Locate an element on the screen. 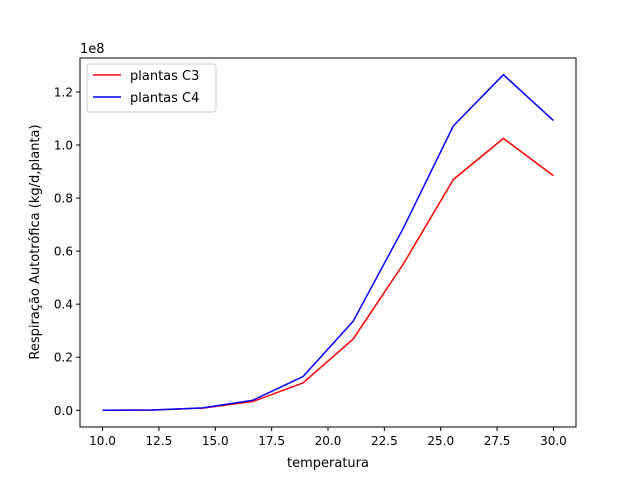 This screenshot has width=640, height=480. x-axis-ticks: 10.0 12.5 15.0 17.5 20.0 22.5 25.0 27.5 30.0 is located at coordinates (328, 437).